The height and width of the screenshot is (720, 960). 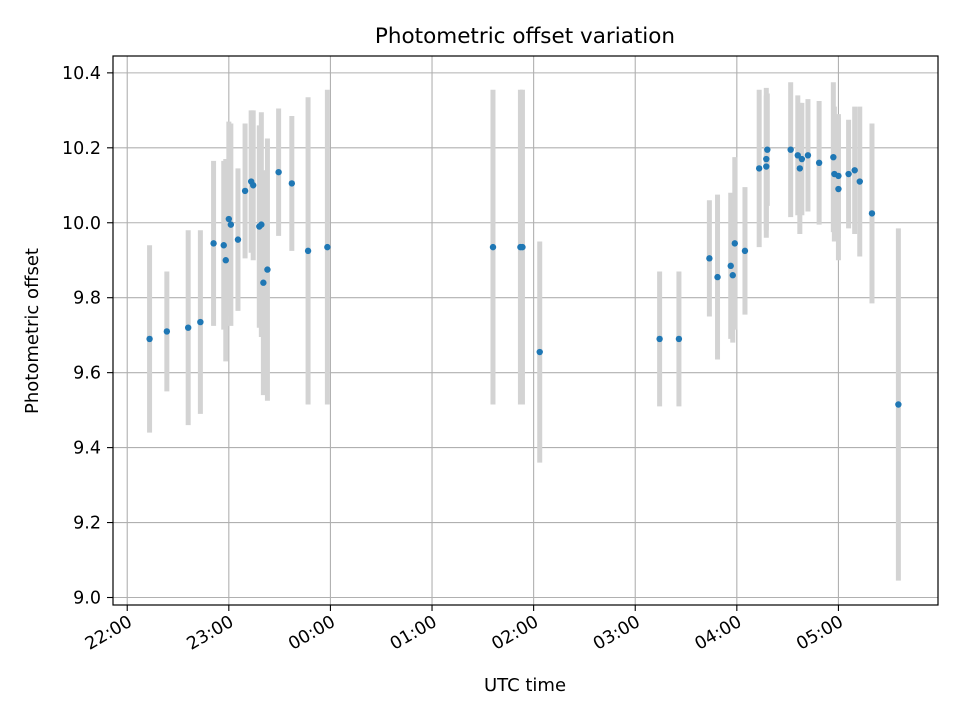 What do you see at coordinates (87, 599) in the screenshot?
I see `y-tick-label: 9.0` at bounding box center [87, 599].